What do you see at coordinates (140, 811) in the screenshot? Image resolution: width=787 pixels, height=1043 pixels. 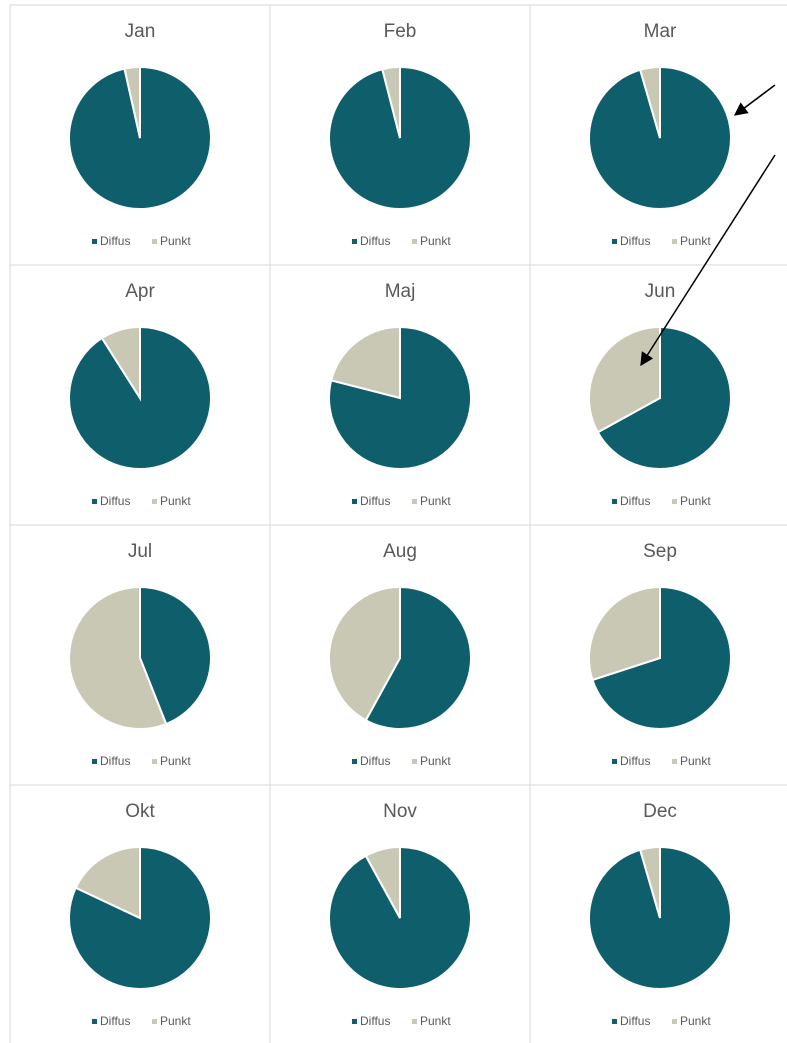 I see `chart-title: Okt` at bounding box center [140, 811].